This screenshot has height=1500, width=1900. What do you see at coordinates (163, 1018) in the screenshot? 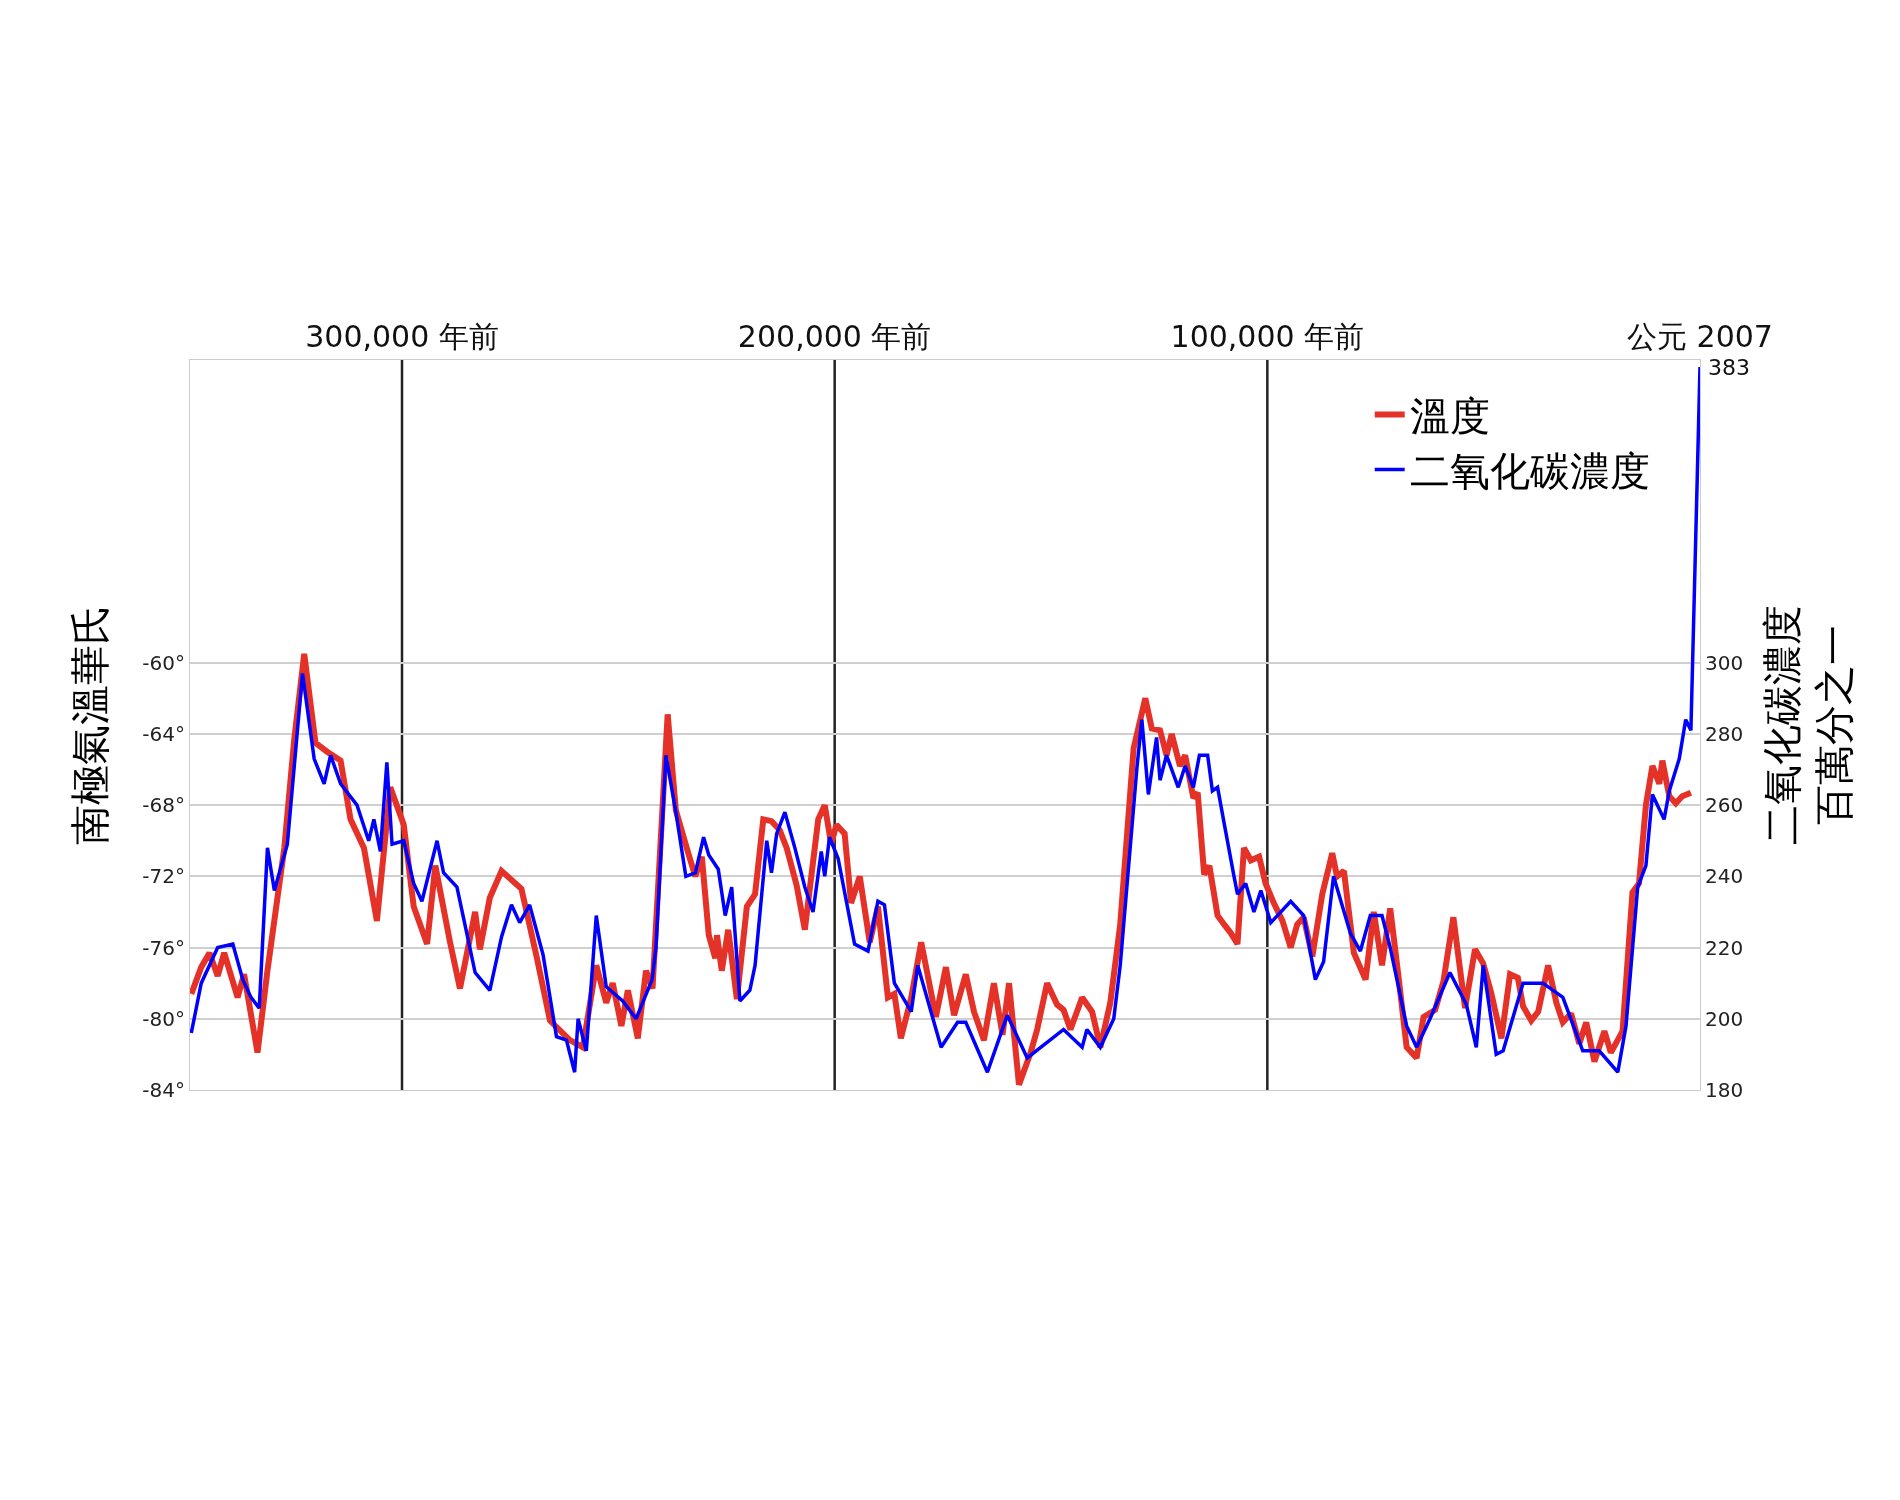
I see `y-tick-label: -80°` at bounding box center [163, 1018].